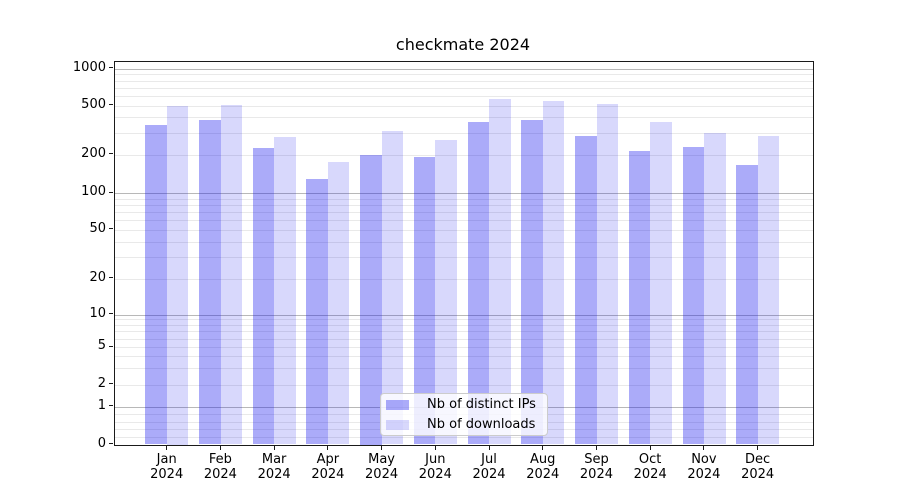 This screenshot has height=500, width=900. Describe the element at coordinates (747, 305) in the screenshot. I see `bar-distinct-ips-dec` at that location.